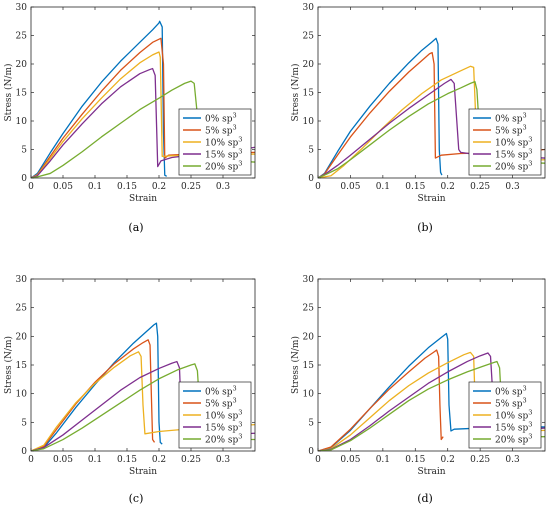 The width and height of the screenshot is (550, 507). Describe the element at coordinates (135, 227) in the screenshot. I see `panel-label: (a)` at that location.